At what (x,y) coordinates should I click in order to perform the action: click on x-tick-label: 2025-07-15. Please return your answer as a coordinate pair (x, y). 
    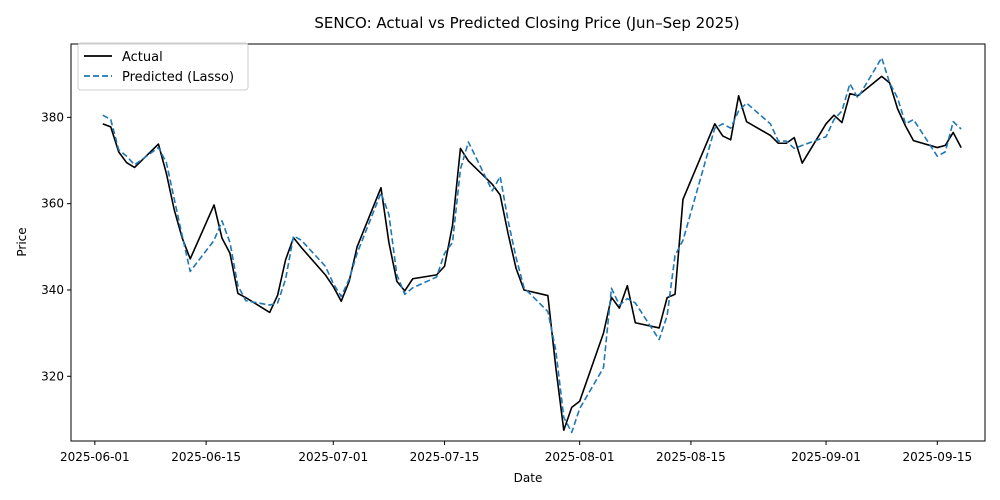
    Looking at the image, I should click on (445, 457).